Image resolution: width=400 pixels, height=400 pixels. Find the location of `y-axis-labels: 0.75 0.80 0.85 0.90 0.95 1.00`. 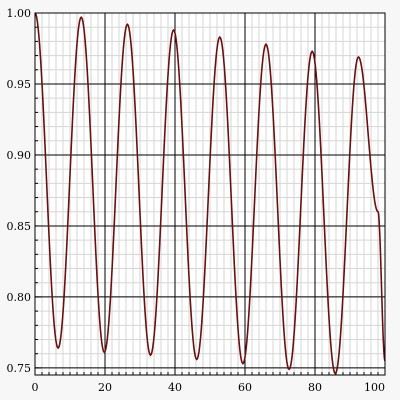

y-axis-labels: 0.75 0.80 0.85 0.90 0.95 1.00 is located at coordinates (19, 191).